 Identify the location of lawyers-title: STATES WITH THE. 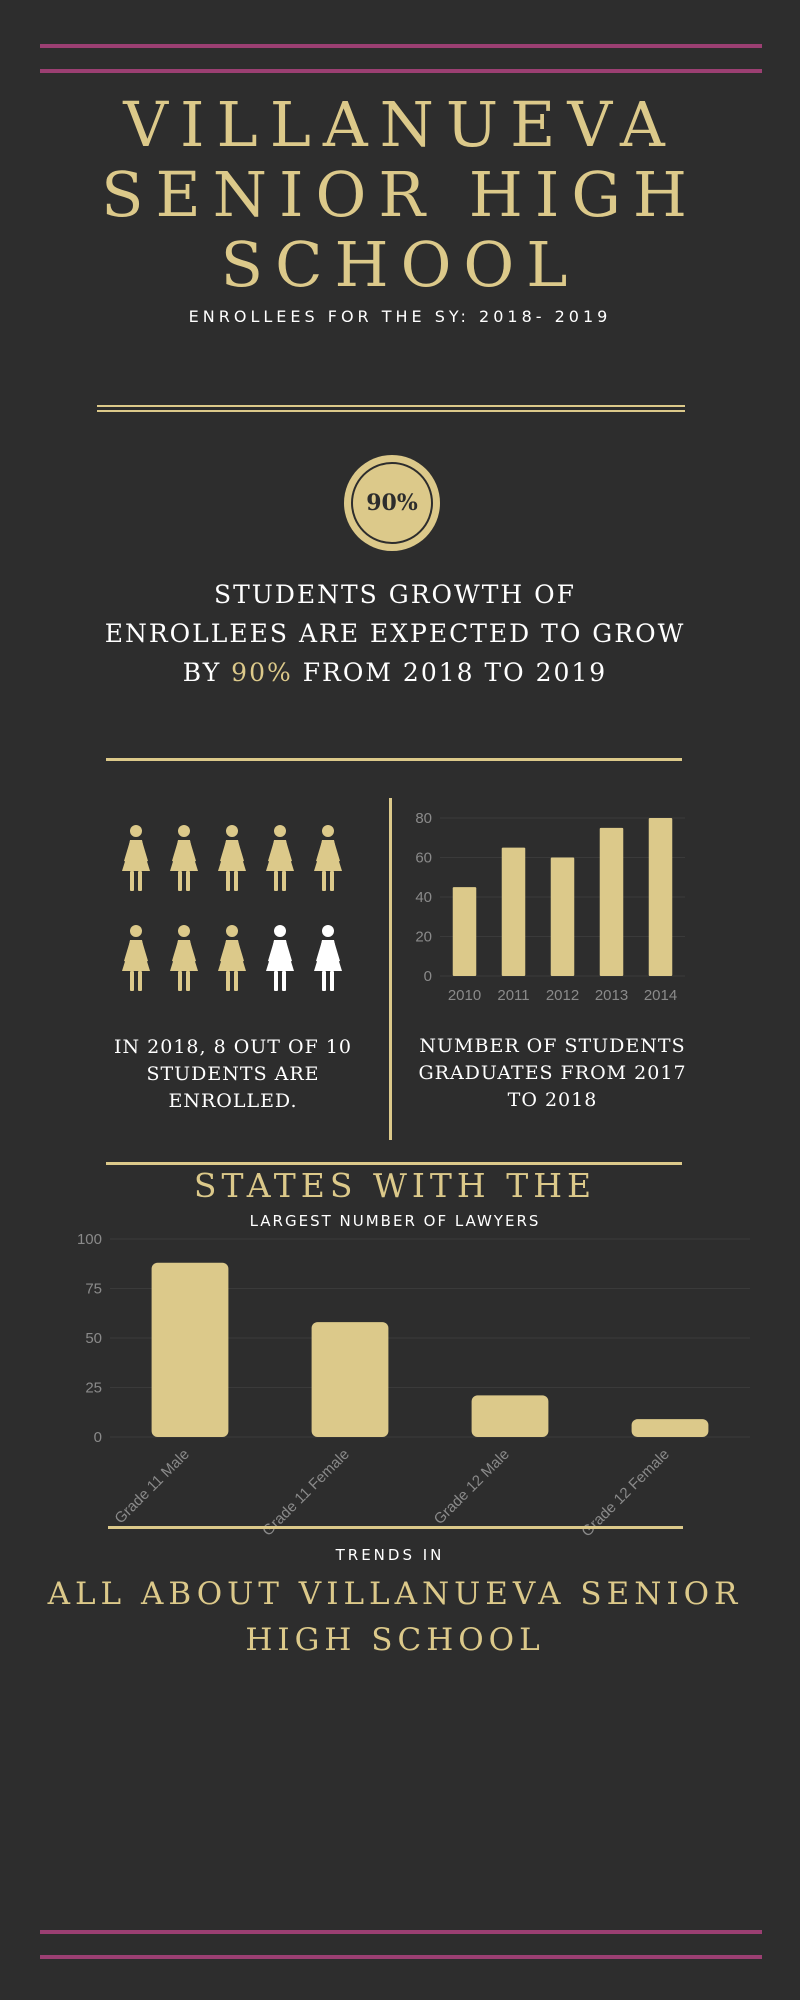
(395, 1185).